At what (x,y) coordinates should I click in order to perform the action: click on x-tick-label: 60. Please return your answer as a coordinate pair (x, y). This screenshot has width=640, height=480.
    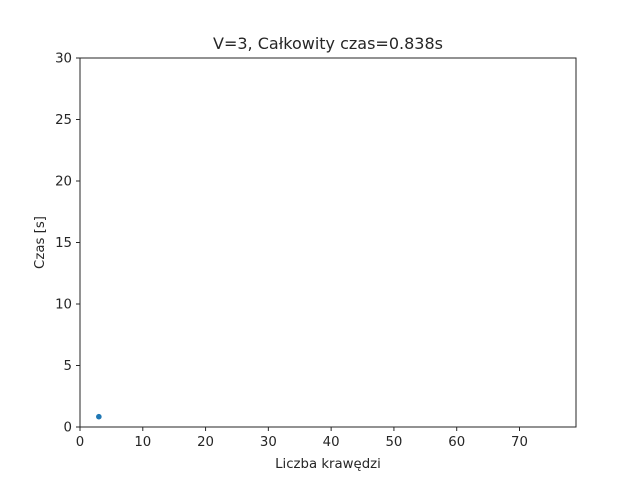
    Looking at the image, I should click on (456, 442).